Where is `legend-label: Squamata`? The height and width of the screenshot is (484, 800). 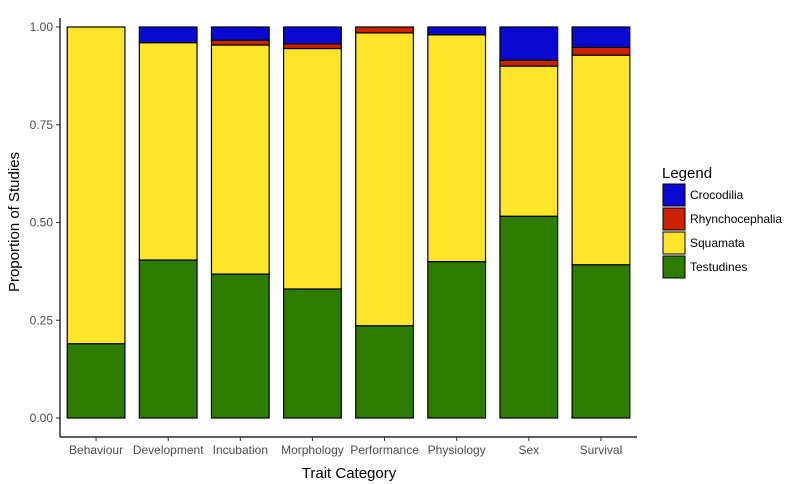
legend-label: Squamata is located at coordinates (717, 243).